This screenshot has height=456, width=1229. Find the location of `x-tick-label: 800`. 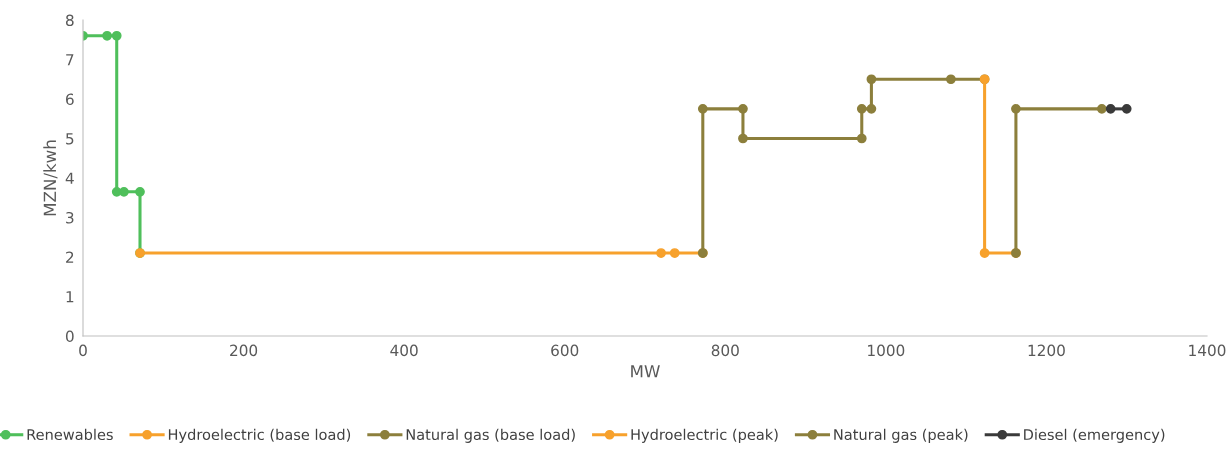

x-tick-label: 800 is located at coordinates (725, 350).